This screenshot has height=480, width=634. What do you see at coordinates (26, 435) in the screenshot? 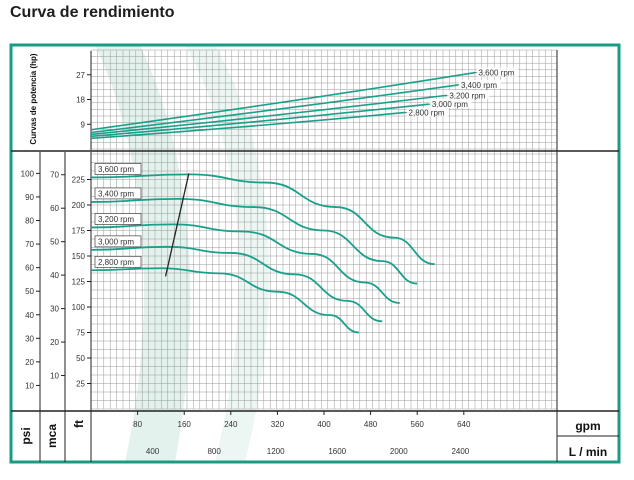
I see `psi-axis-title: psi` at bounding box center [26, 435].